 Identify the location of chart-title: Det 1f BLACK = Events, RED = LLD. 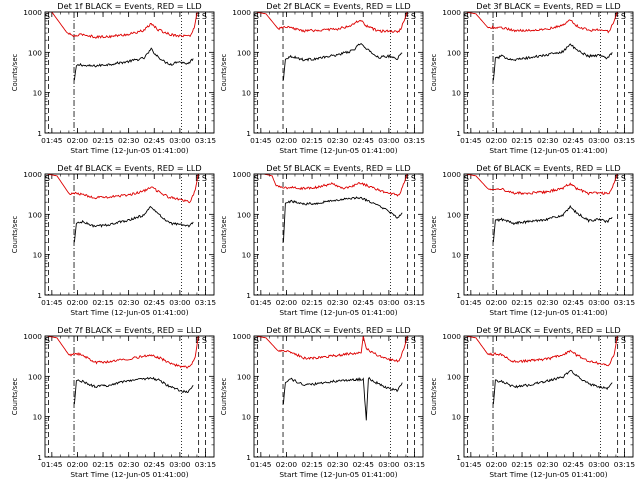
(129, 6).